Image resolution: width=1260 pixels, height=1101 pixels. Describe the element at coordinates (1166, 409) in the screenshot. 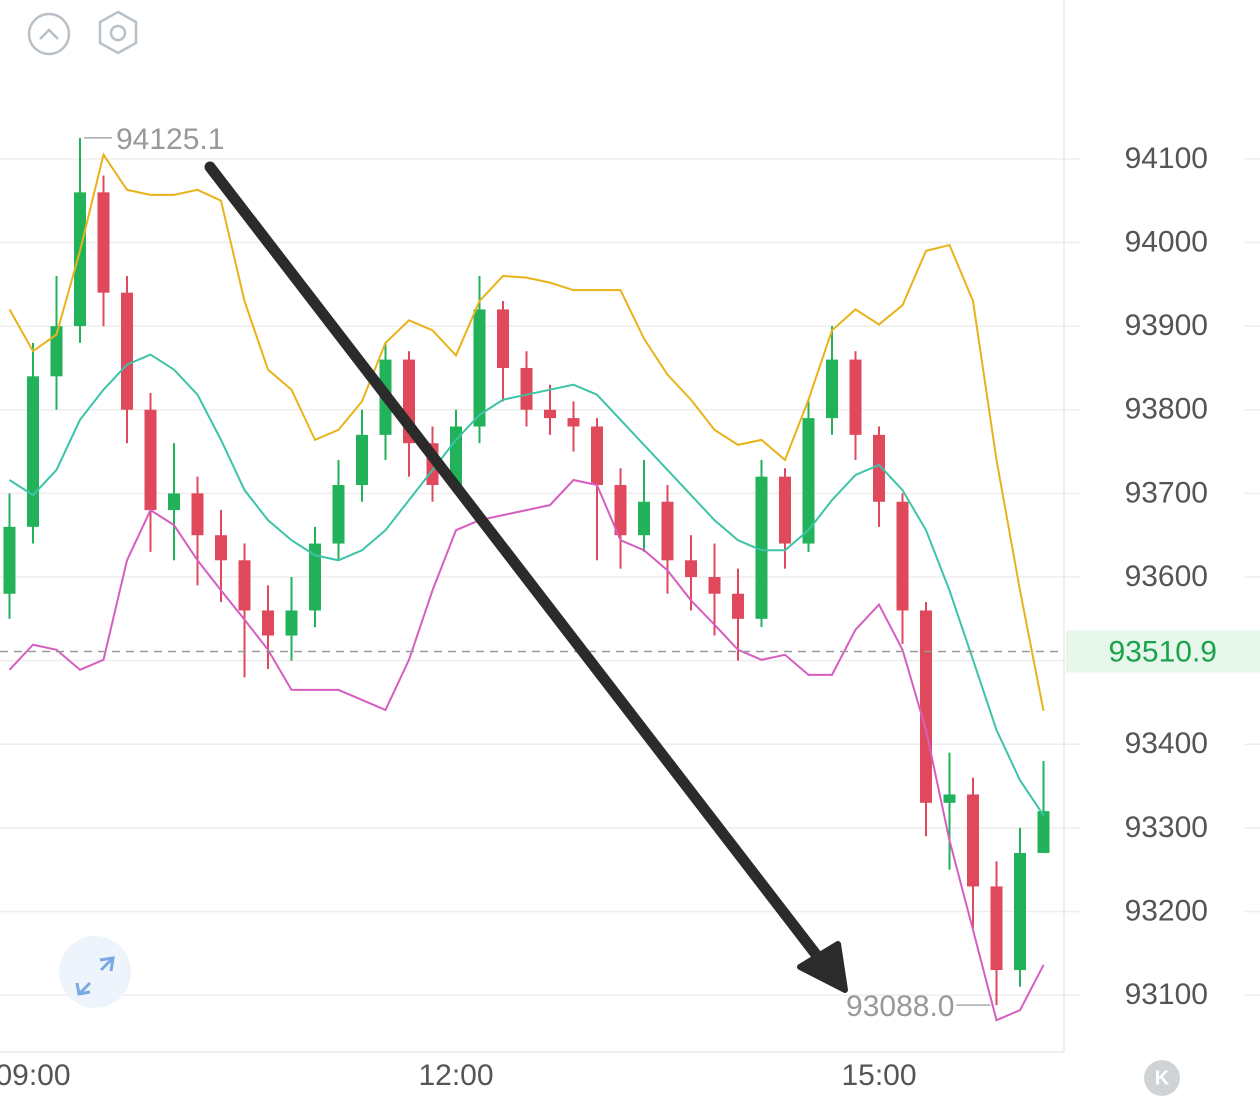

I see `y-tick-label: 93800` at that location.